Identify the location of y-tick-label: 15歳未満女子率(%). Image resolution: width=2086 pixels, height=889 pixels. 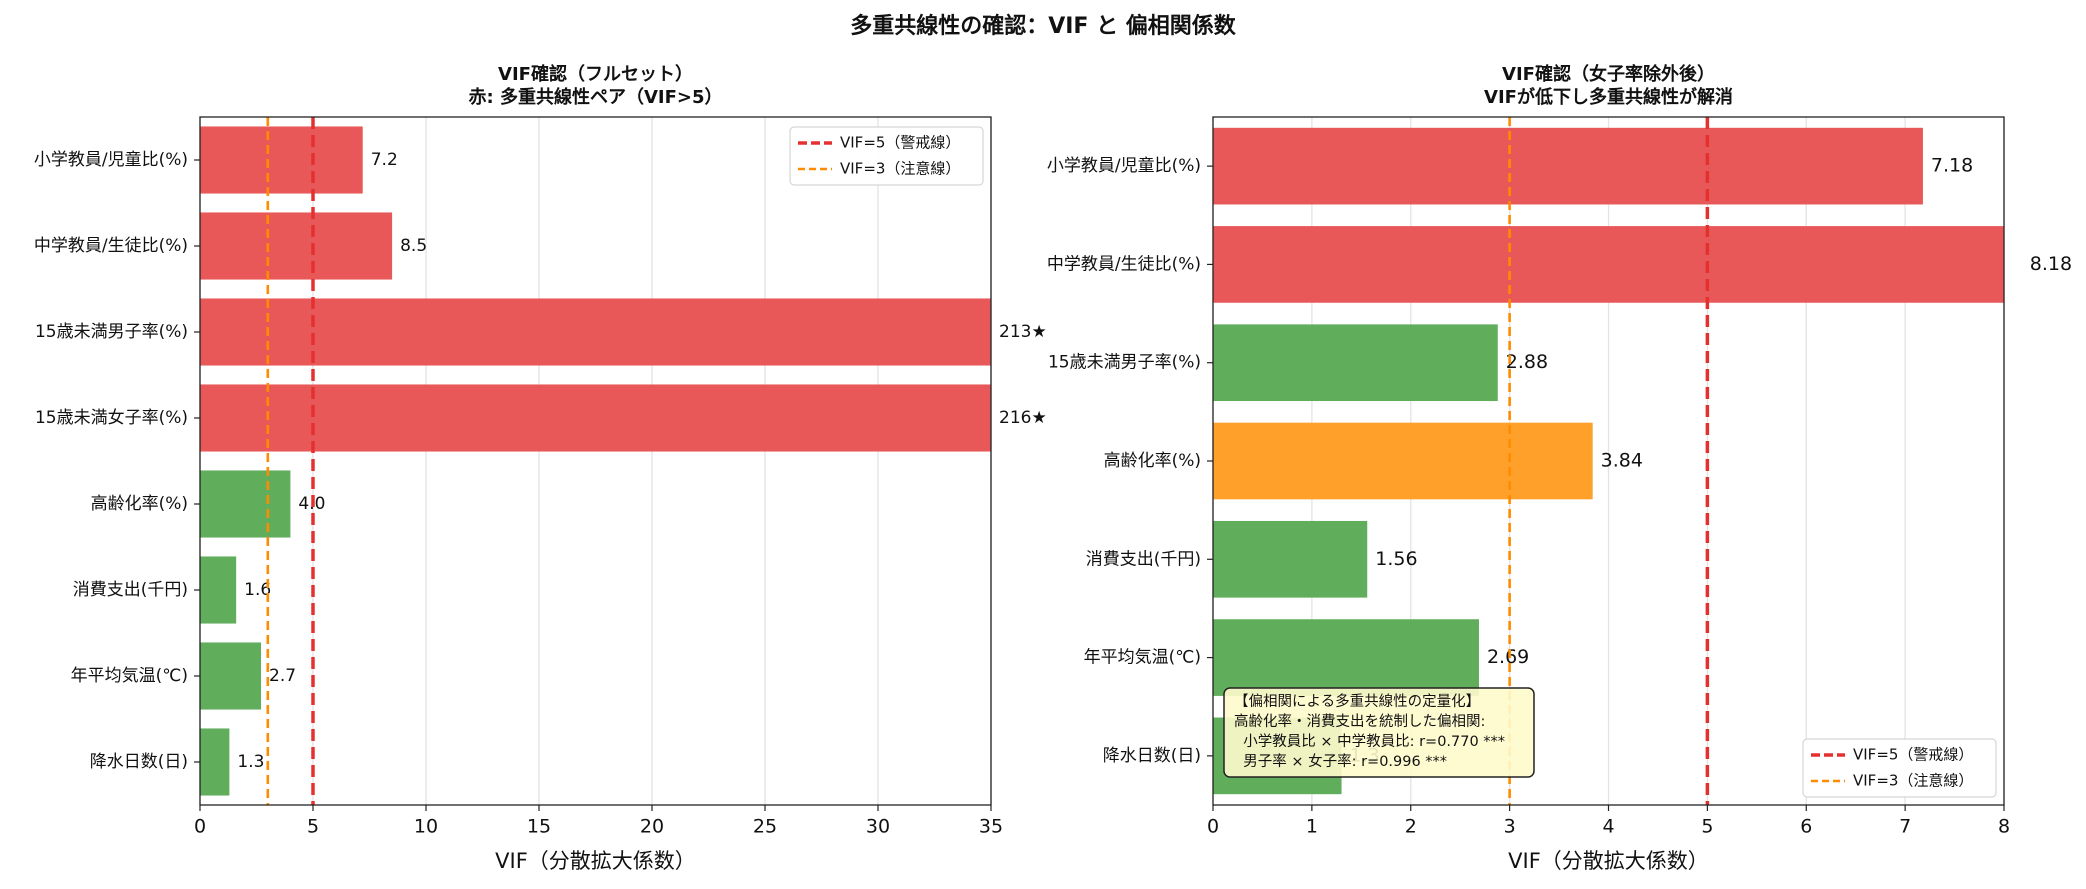
(111, 418).